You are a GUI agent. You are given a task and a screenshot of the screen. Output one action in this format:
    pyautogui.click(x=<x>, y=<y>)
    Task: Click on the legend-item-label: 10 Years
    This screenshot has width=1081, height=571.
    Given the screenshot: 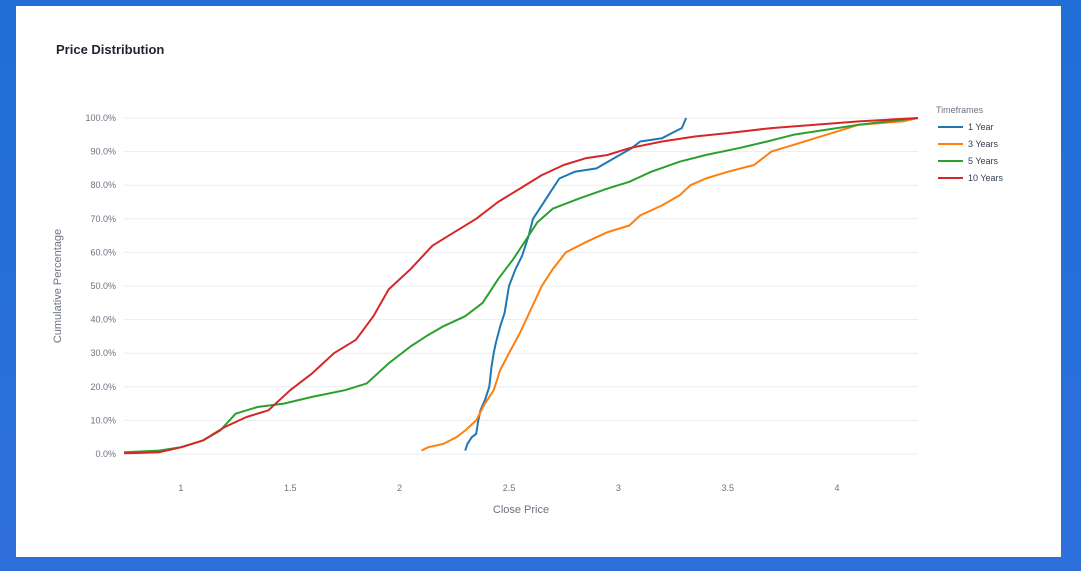 What is the action you would take?
    pyautogui.click(x=986, y=178)
    